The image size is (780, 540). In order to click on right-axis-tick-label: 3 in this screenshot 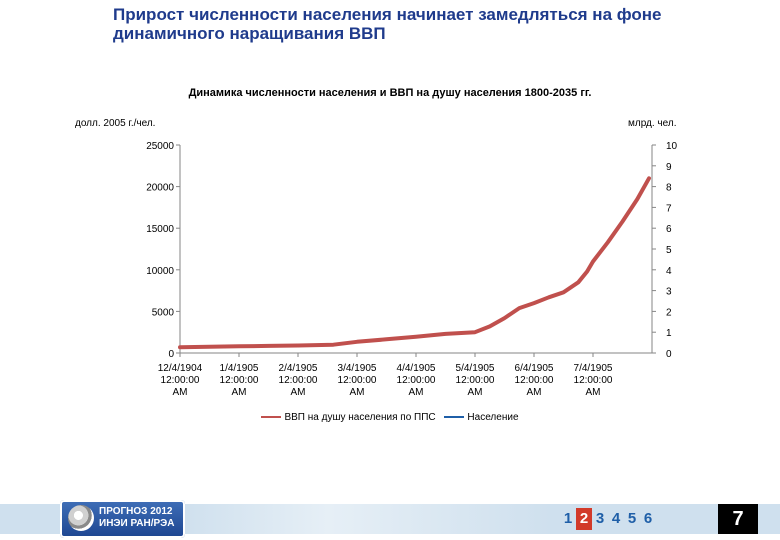, I will do `click(669, 292)`.